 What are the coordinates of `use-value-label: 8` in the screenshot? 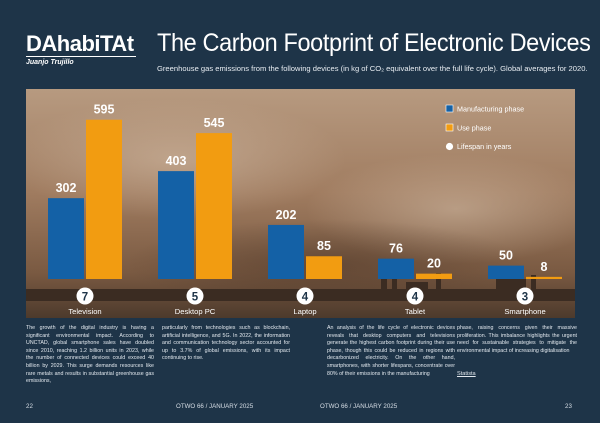 It's located at (544, 267).